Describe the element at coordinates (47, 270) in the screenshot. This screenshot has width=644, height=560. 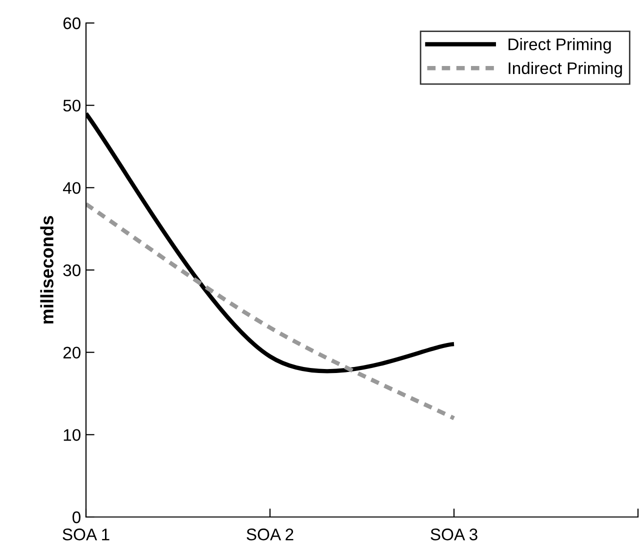
I see `y-axis-title: milliseconds` at that location.